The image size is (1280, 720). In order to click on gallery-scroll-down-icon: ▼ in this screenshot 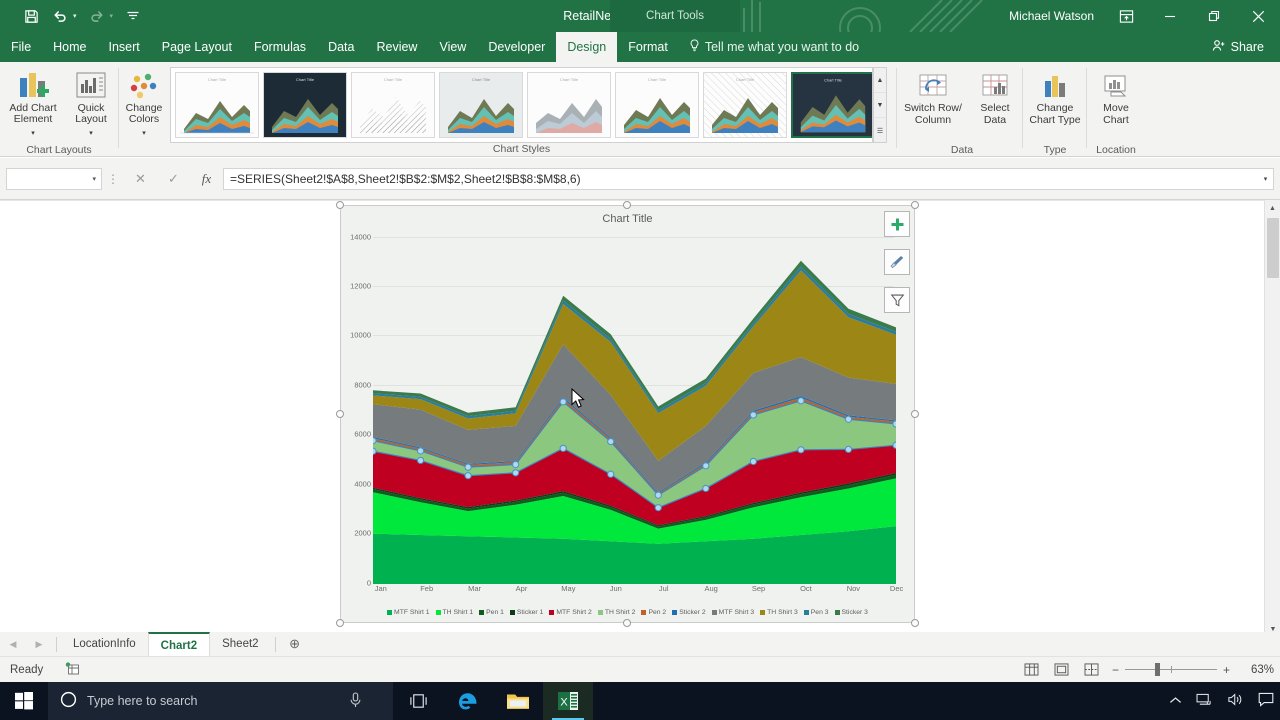, I will do `click(880, 105)`.